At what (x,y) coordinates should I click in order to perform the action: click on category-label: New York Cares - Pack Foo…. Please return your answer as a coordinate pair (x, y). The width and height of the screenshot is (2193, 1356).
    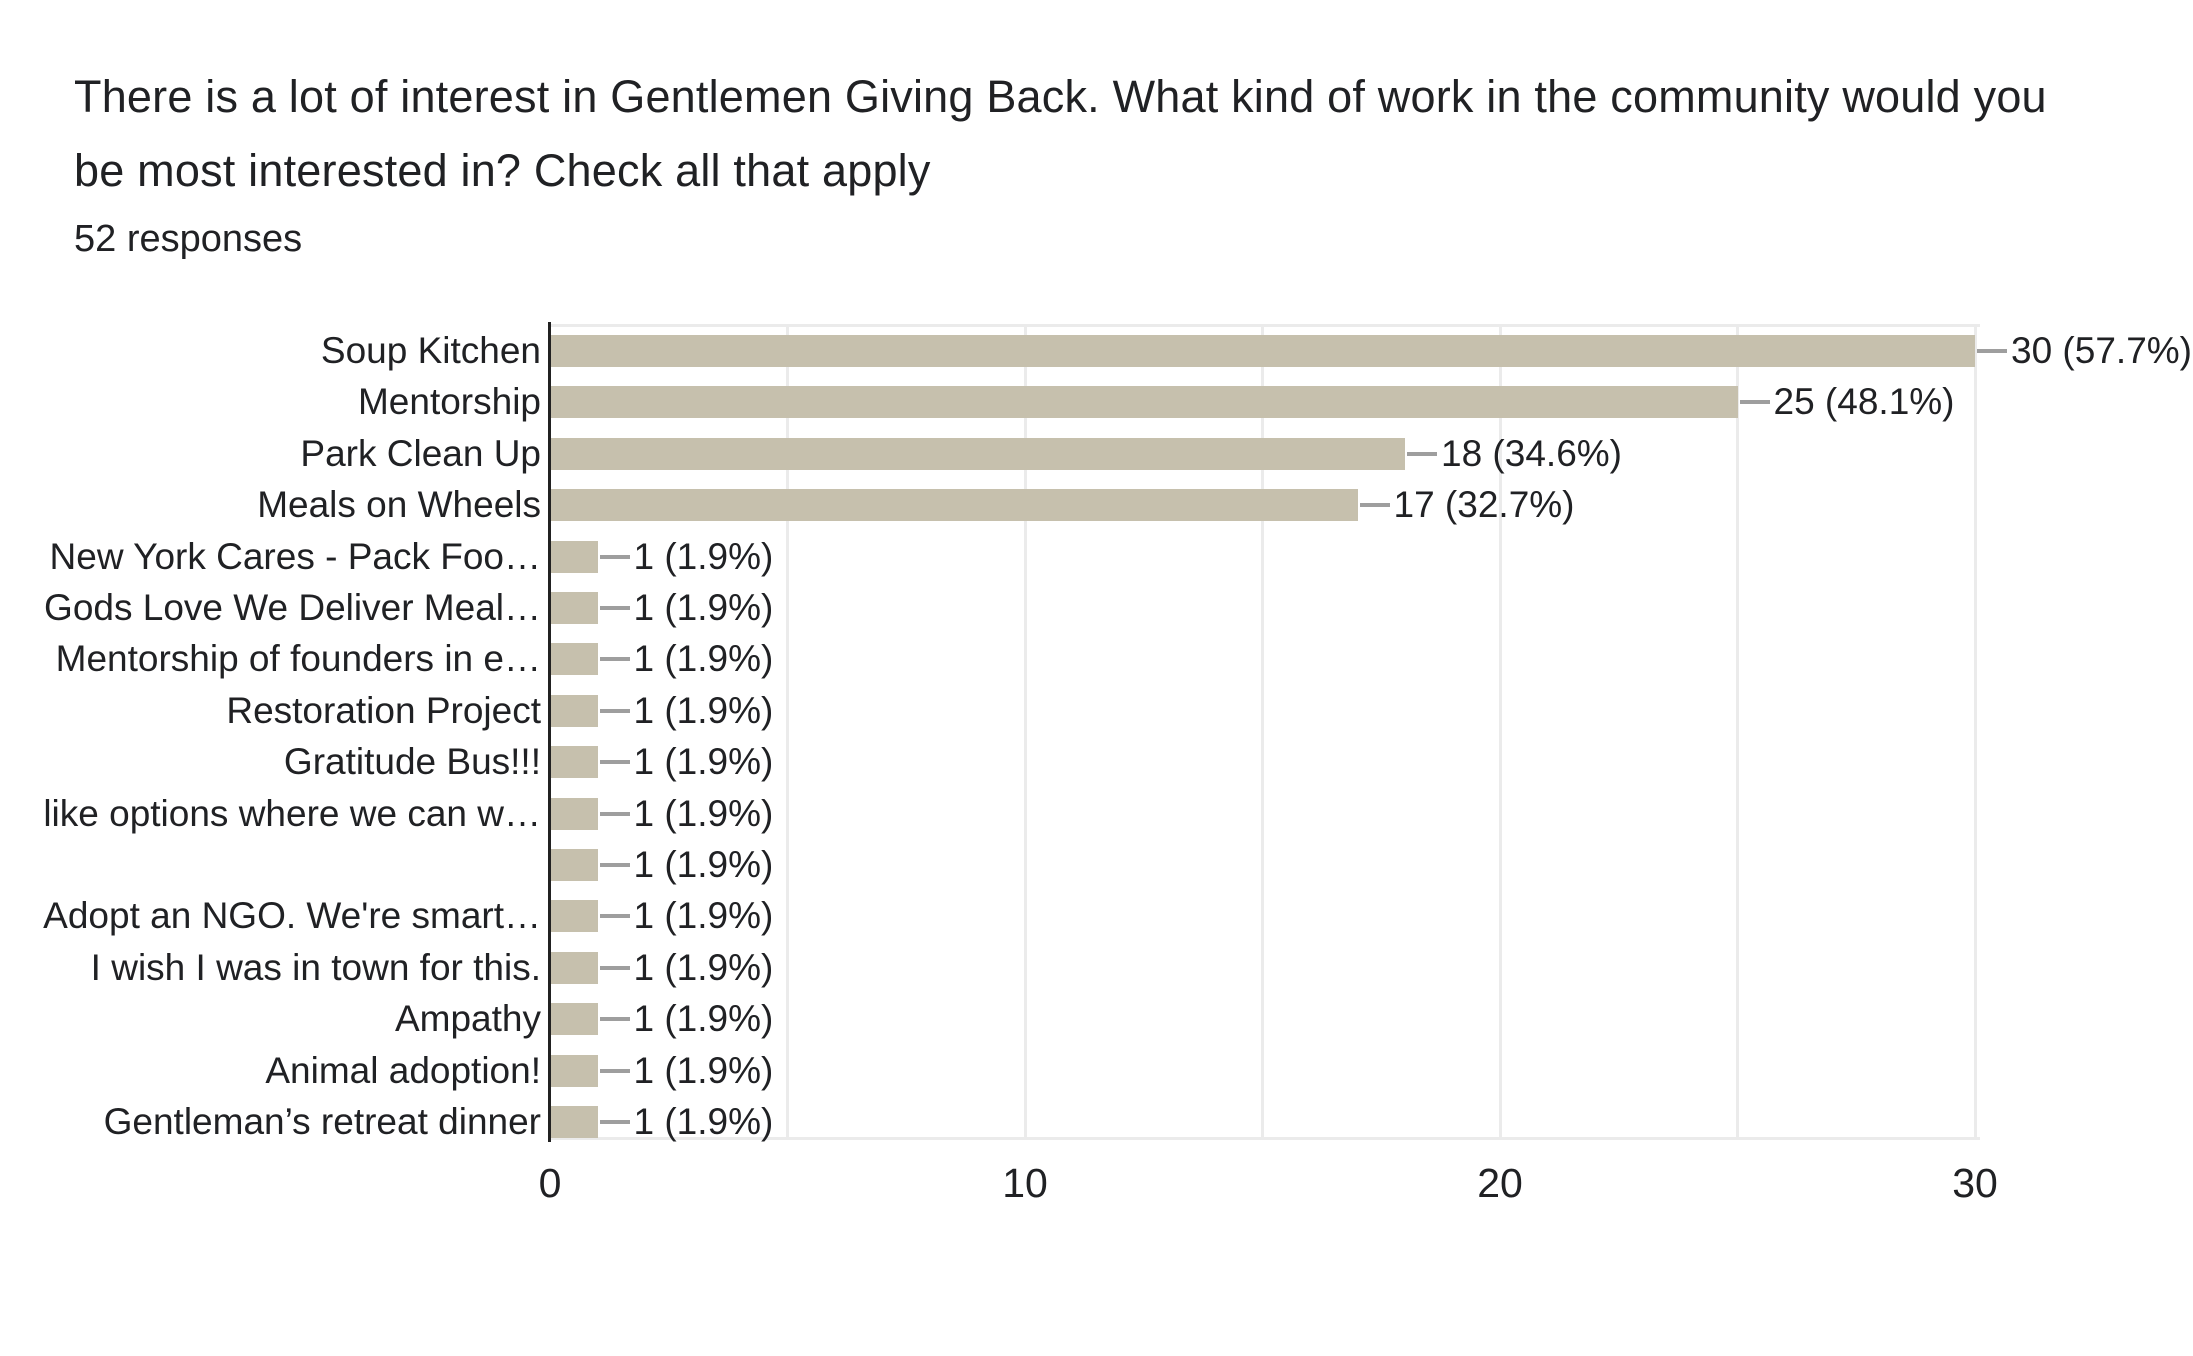
    Looking at the image, I should click on (295, 556).